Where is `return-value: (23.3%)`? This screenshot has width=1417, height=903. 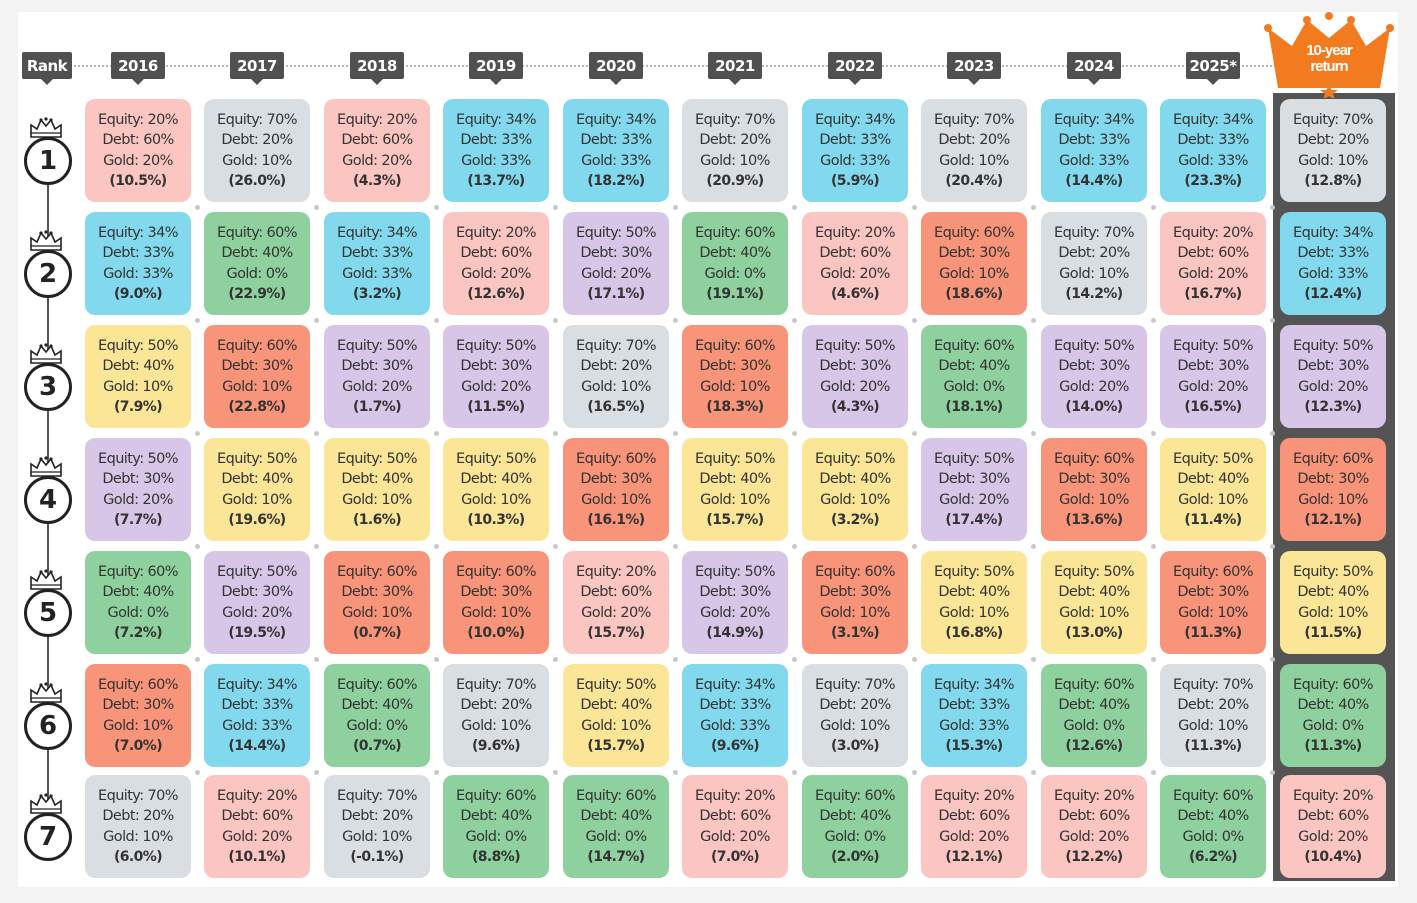
return-value: (23.3%) is located at coordinates (1213, 181).